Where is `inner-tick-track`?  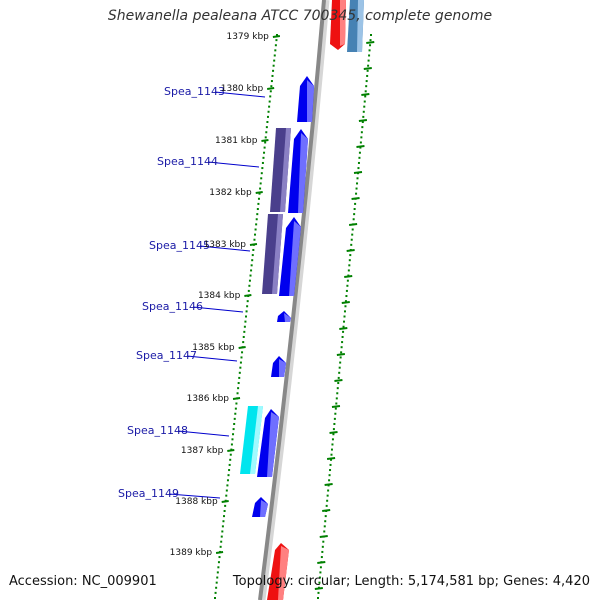 inner-tick-track is located at coordinates (246, 316).